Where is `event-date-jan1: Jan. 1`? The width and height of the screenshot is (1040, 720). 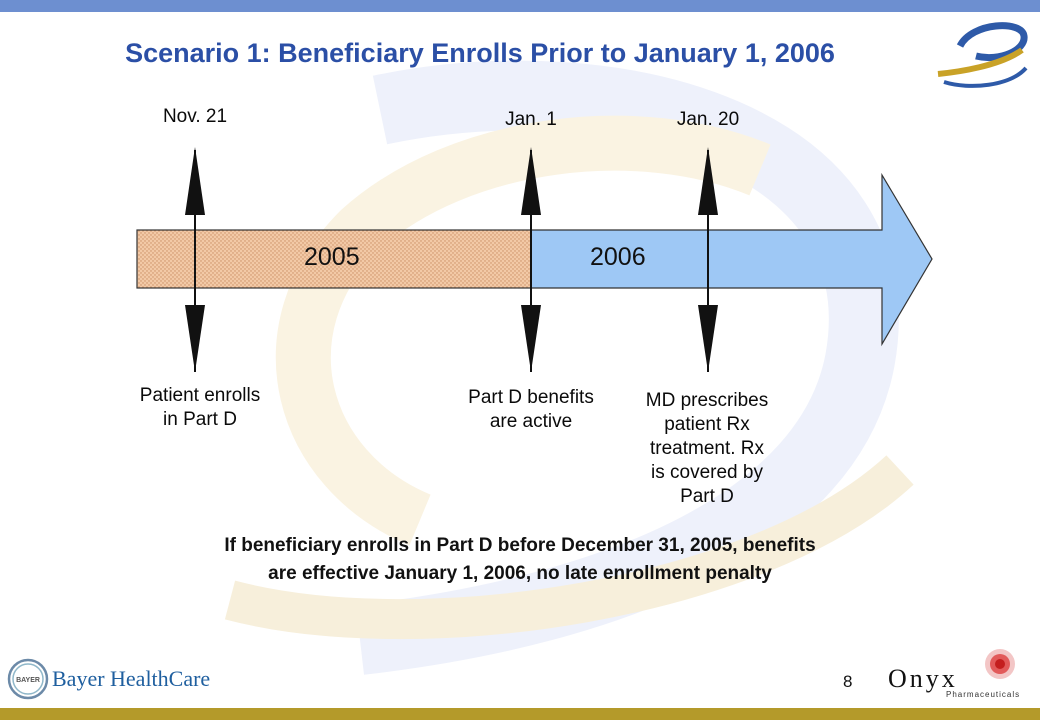
event-date-jan1: Jan. 1 is located at coordinates (531, 119).